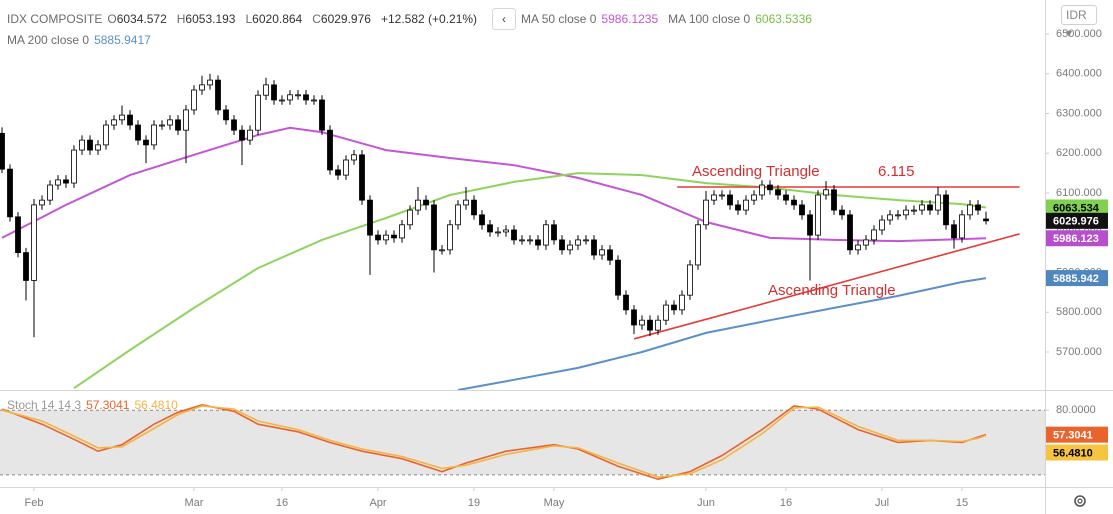 Image resolution: width=1113 pixels, height=514 pixels. Describe the element at coordinates (522, 442) in the screenshot. I see `stoch-band` at that location.